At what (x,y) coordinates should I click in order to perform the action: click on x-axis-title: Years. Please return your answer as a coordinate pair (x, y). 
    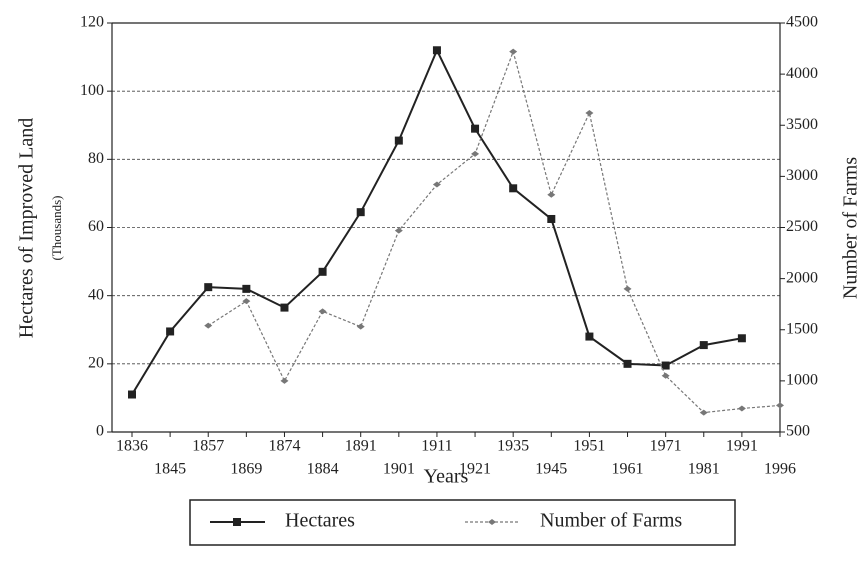
    Looking at the image, I should click on (446, 477).